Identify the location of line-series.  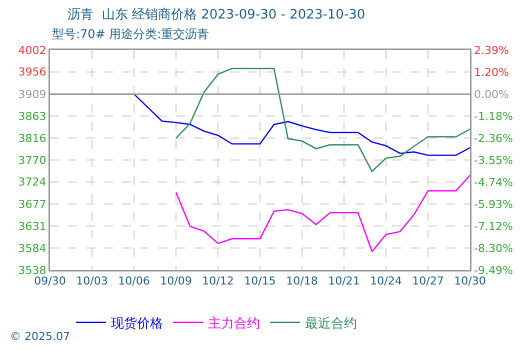
(322, 213).